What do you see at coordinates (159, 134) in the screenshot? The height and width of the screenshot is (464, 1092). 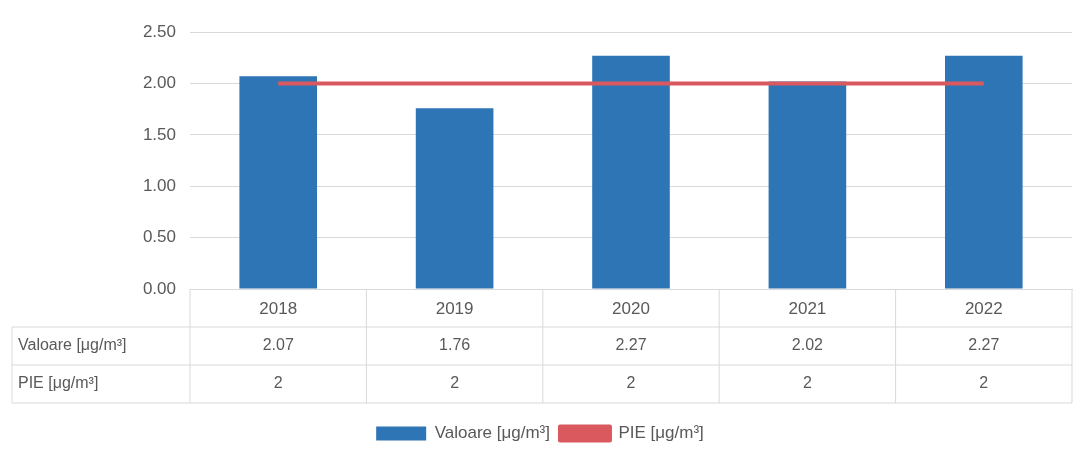 I see `y-tick-label: 1.50` at bounding box center [159, 134].